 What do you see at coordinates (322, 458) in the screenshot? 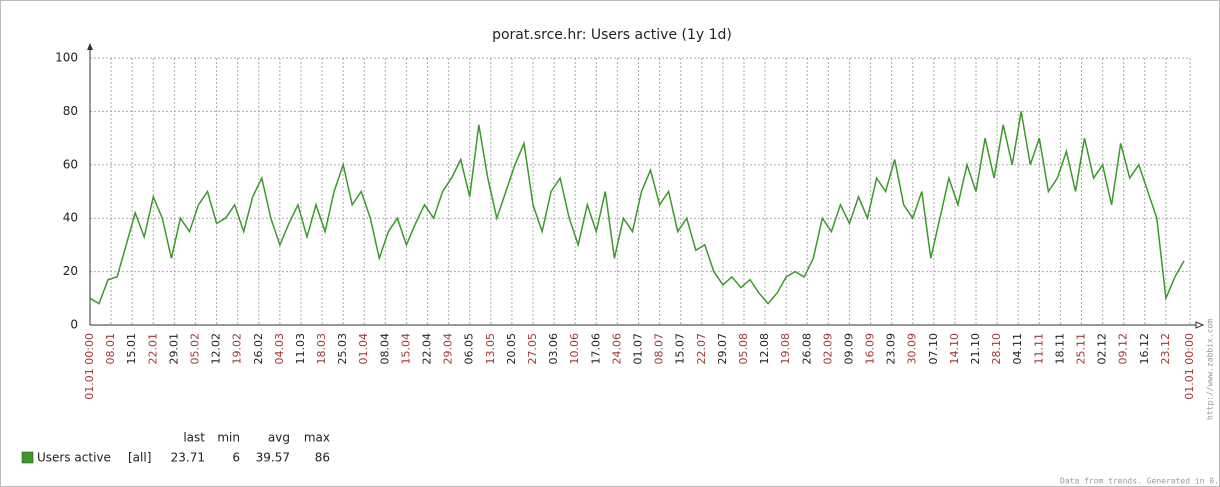
I see `legend-stat: 86` at bounding box center [322, 458].